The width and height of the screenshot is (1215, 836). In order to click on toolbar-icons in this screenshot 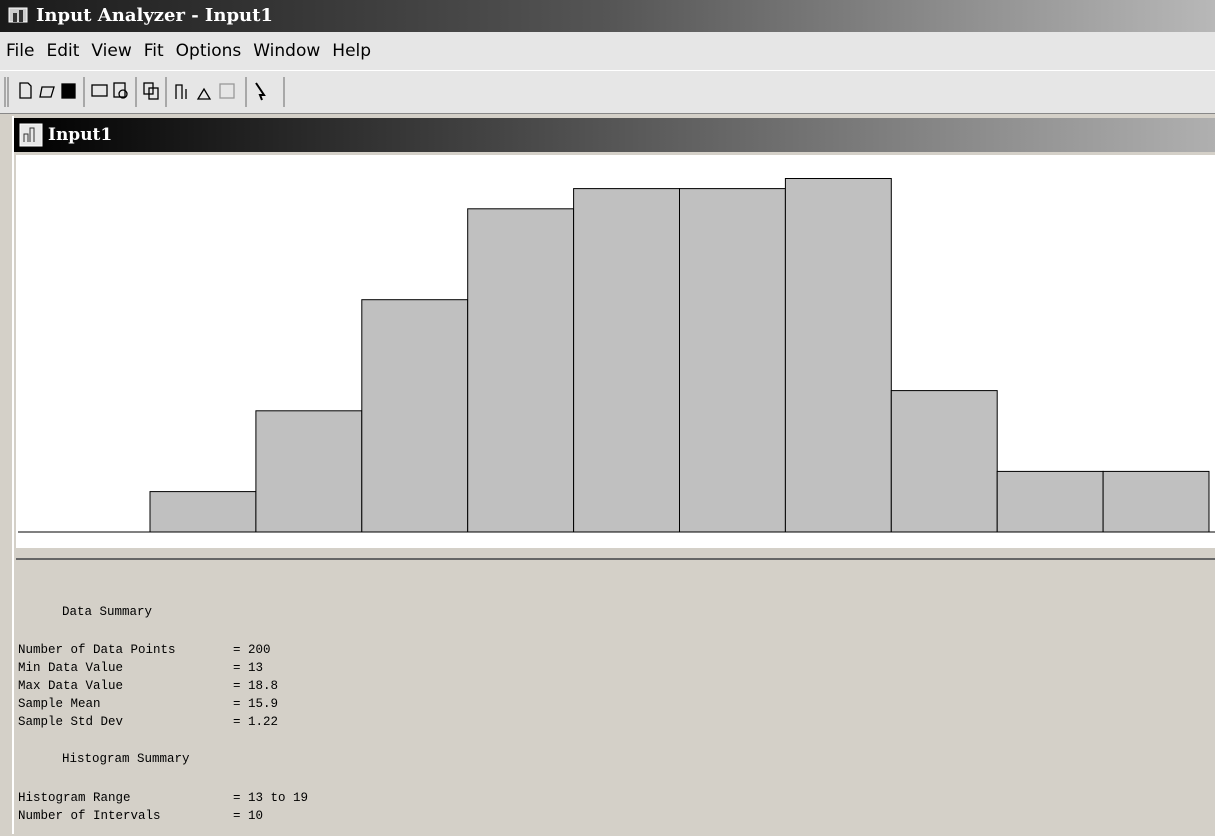, I will do `click(144, 92)`.